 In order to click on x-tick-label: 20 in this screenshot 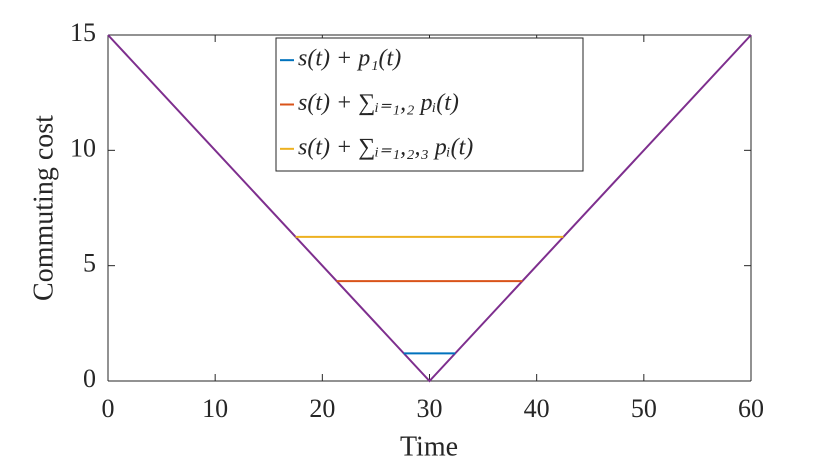, I will do `click(322, 408)`.